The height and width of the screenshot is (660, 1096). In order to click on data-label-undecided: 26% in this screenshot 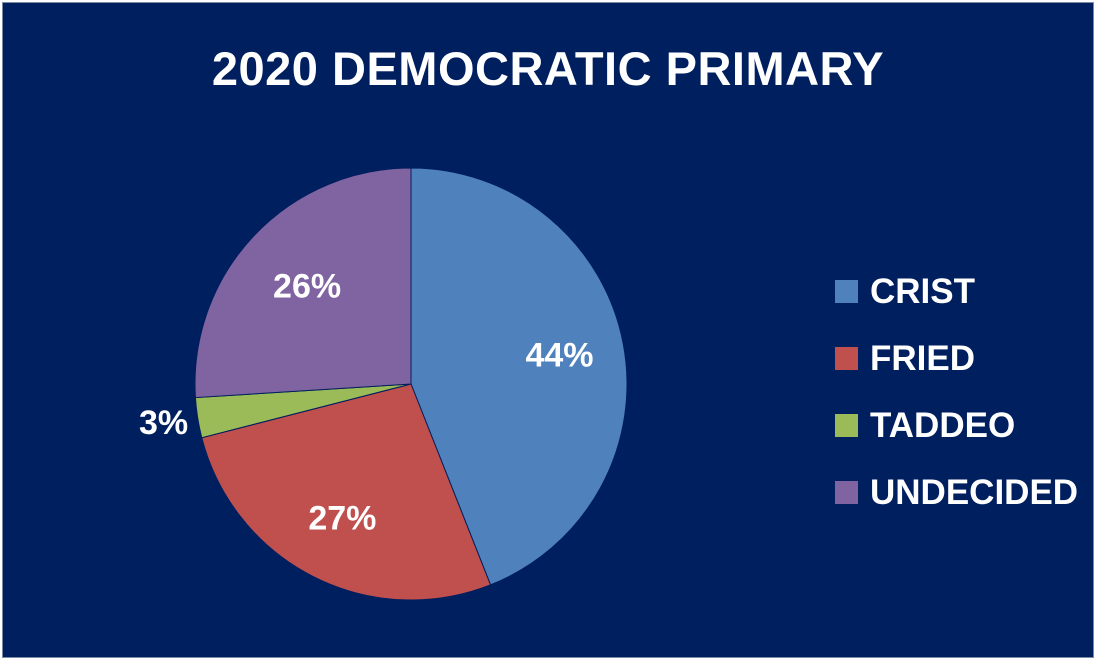, I will do `click(307, 286)`.